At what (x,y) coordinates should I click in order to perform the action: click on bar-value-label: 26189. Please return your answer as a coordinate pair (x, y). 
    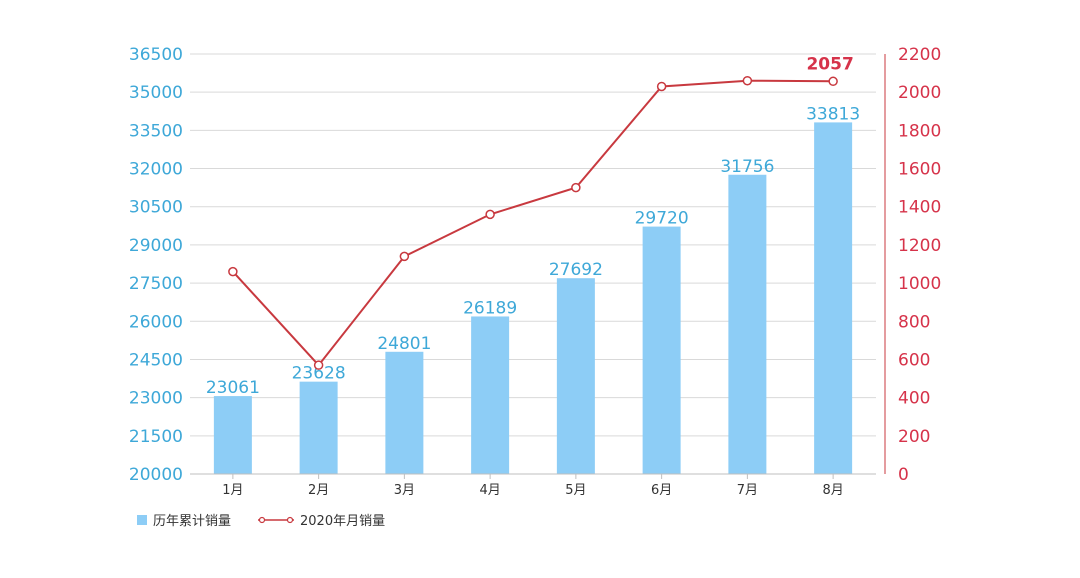
    Looking at the image, I should click on (490, 308).